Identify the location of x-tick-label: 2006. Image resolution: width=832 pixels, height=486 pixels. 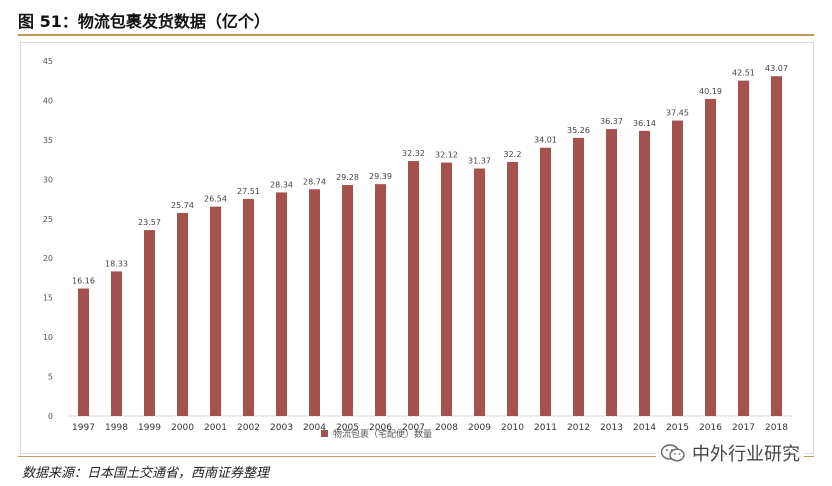
(380, 428).